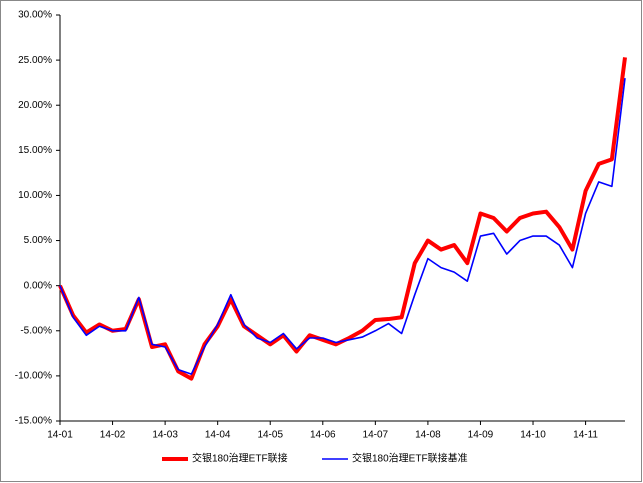 The image size is (643, 483). I want to click on x-tick-label: 14-11, so click(585, 435).